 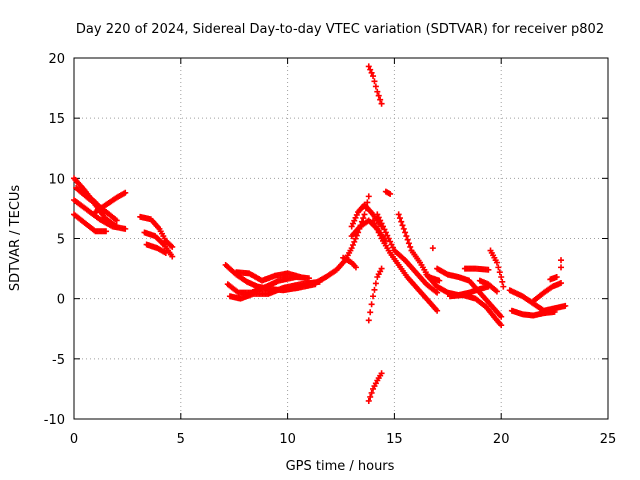 What do you see at coordinates (501, 439) in the screenshot?
I see `x-tick-label: 20` at bounding box center [501, 439].